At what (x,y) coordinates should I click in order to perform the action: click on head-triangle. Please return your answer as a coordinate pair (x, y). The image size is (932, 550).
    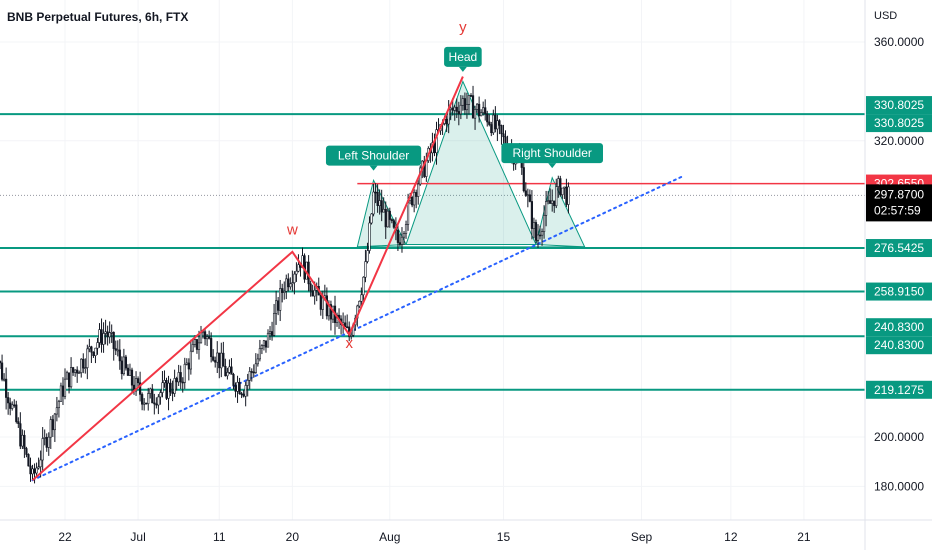
    Looking at the image, I should click on (471, 162).